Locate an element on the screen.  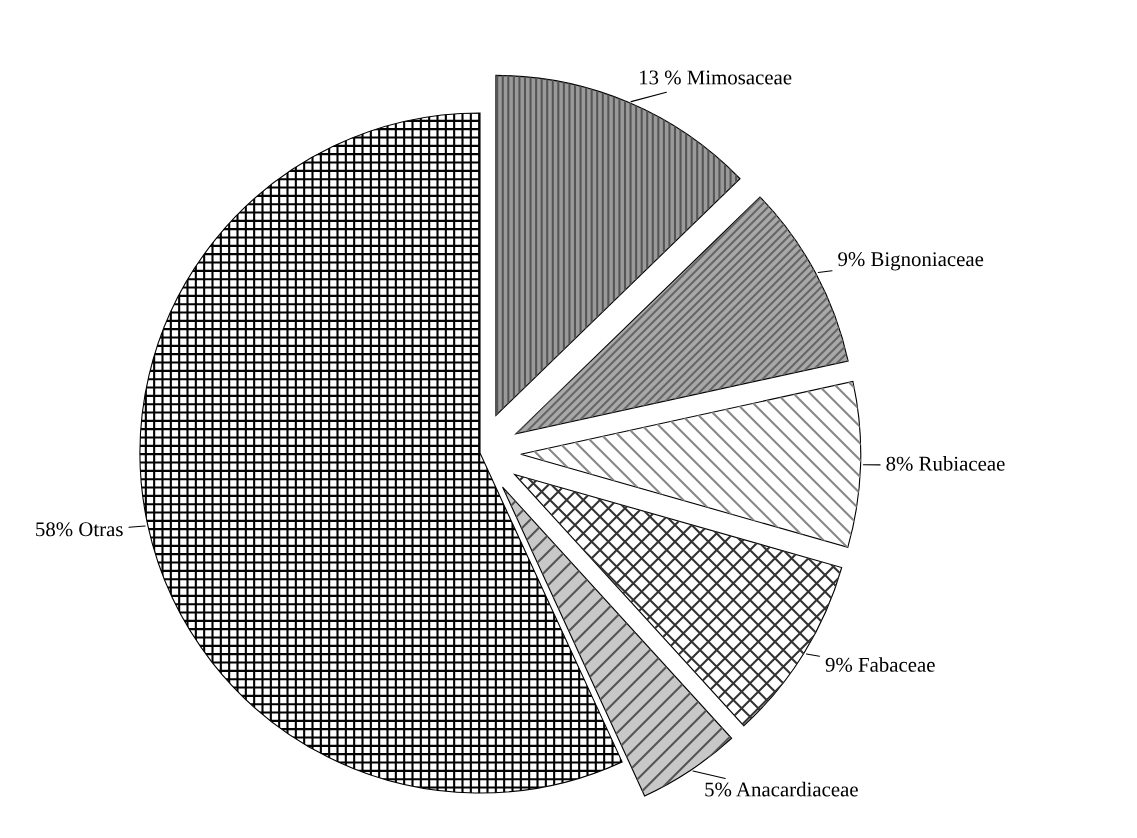
slice-label: 58% Otras is located at coordinates (79, 529).